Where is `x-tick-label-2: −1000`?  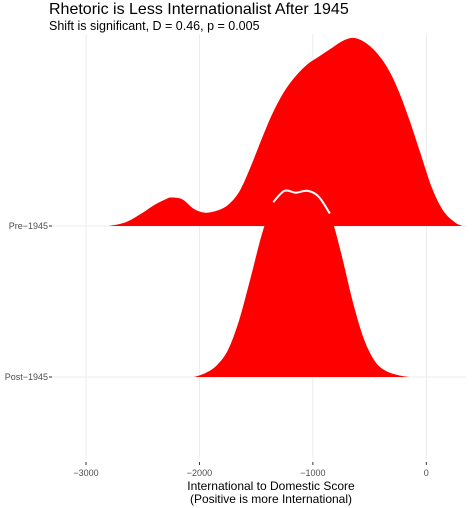
x-tick-label-2: −1000 is located at coordinates (312, 473).